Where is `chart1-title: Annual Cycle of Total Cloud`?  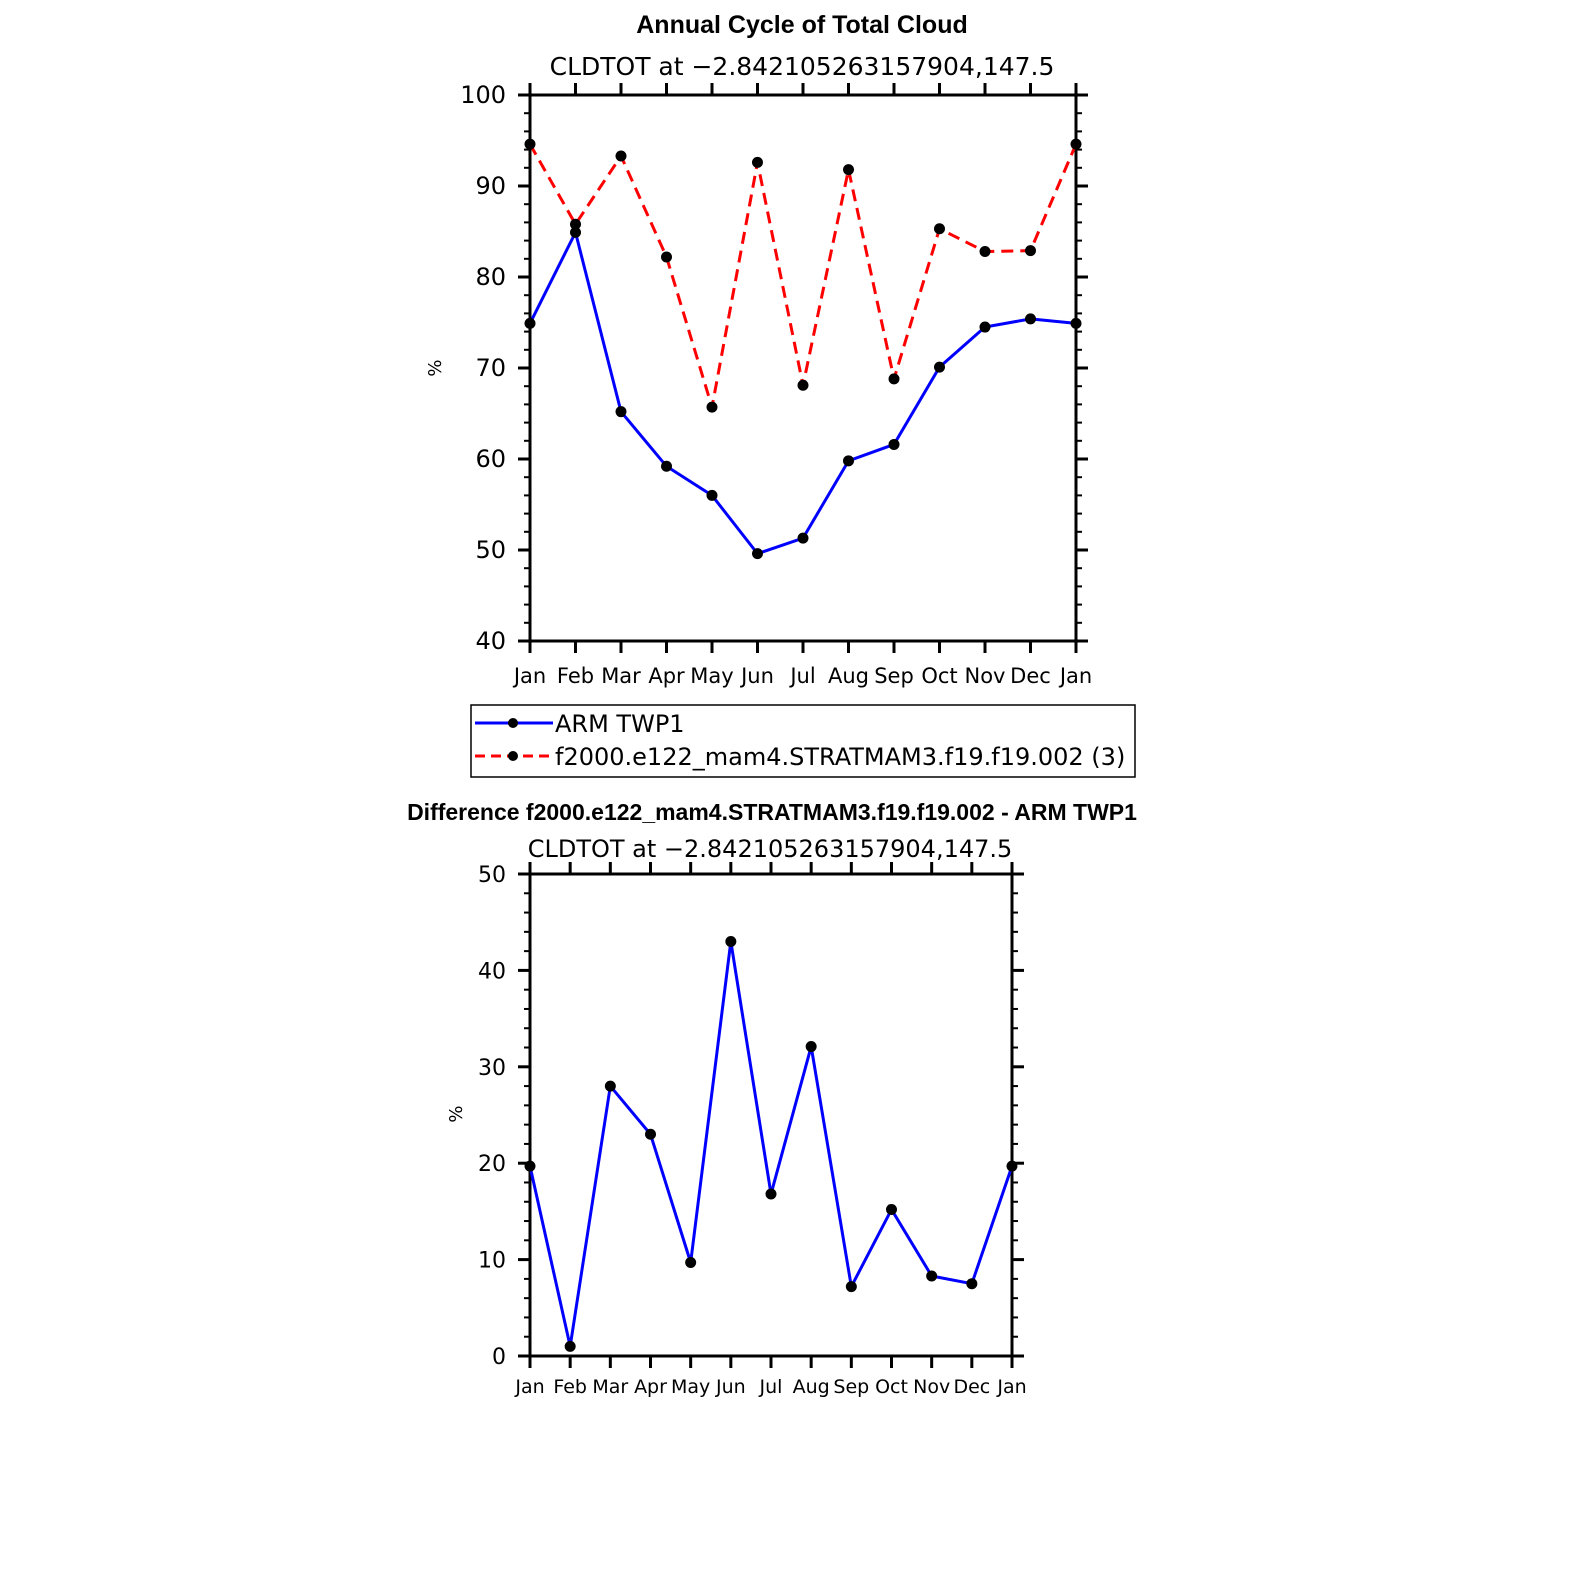 chart1-title: Annual Cycle of Total Cloud is located at coordinates (801, 25).